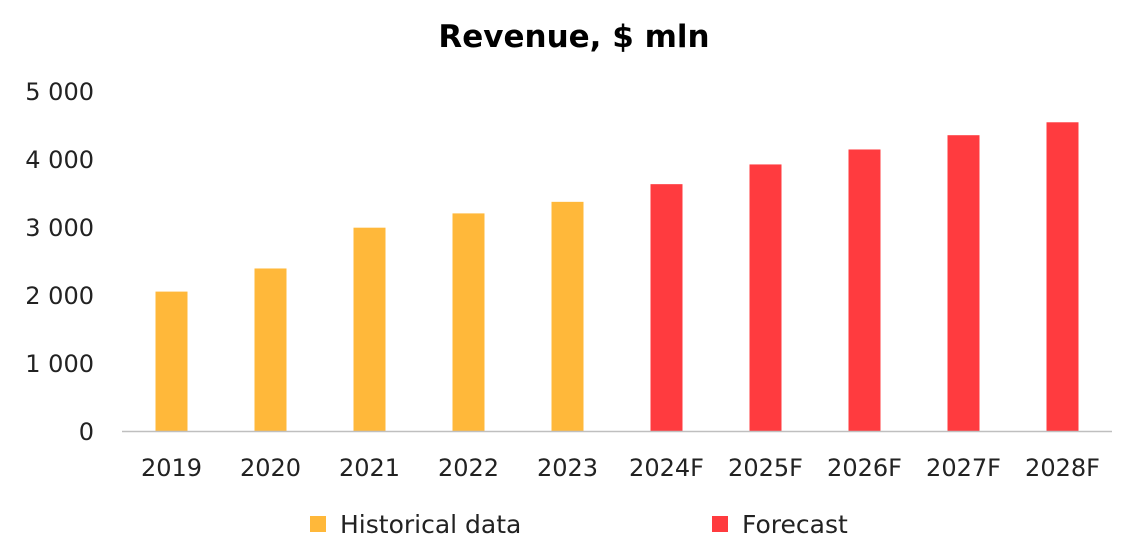 This screenshot has width=1148, height=550. Describe the element at coordinates (567, 316) in the screenshot. I see `bar-2023` at that location.